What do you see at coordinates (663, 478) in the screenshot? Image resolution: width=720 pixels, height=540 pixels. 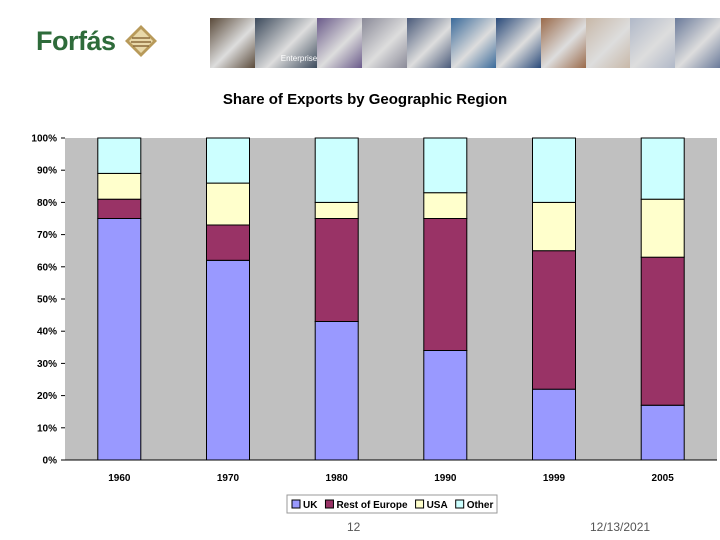 I see `x-tick-label: 2005` at bounding box center [663, 478].